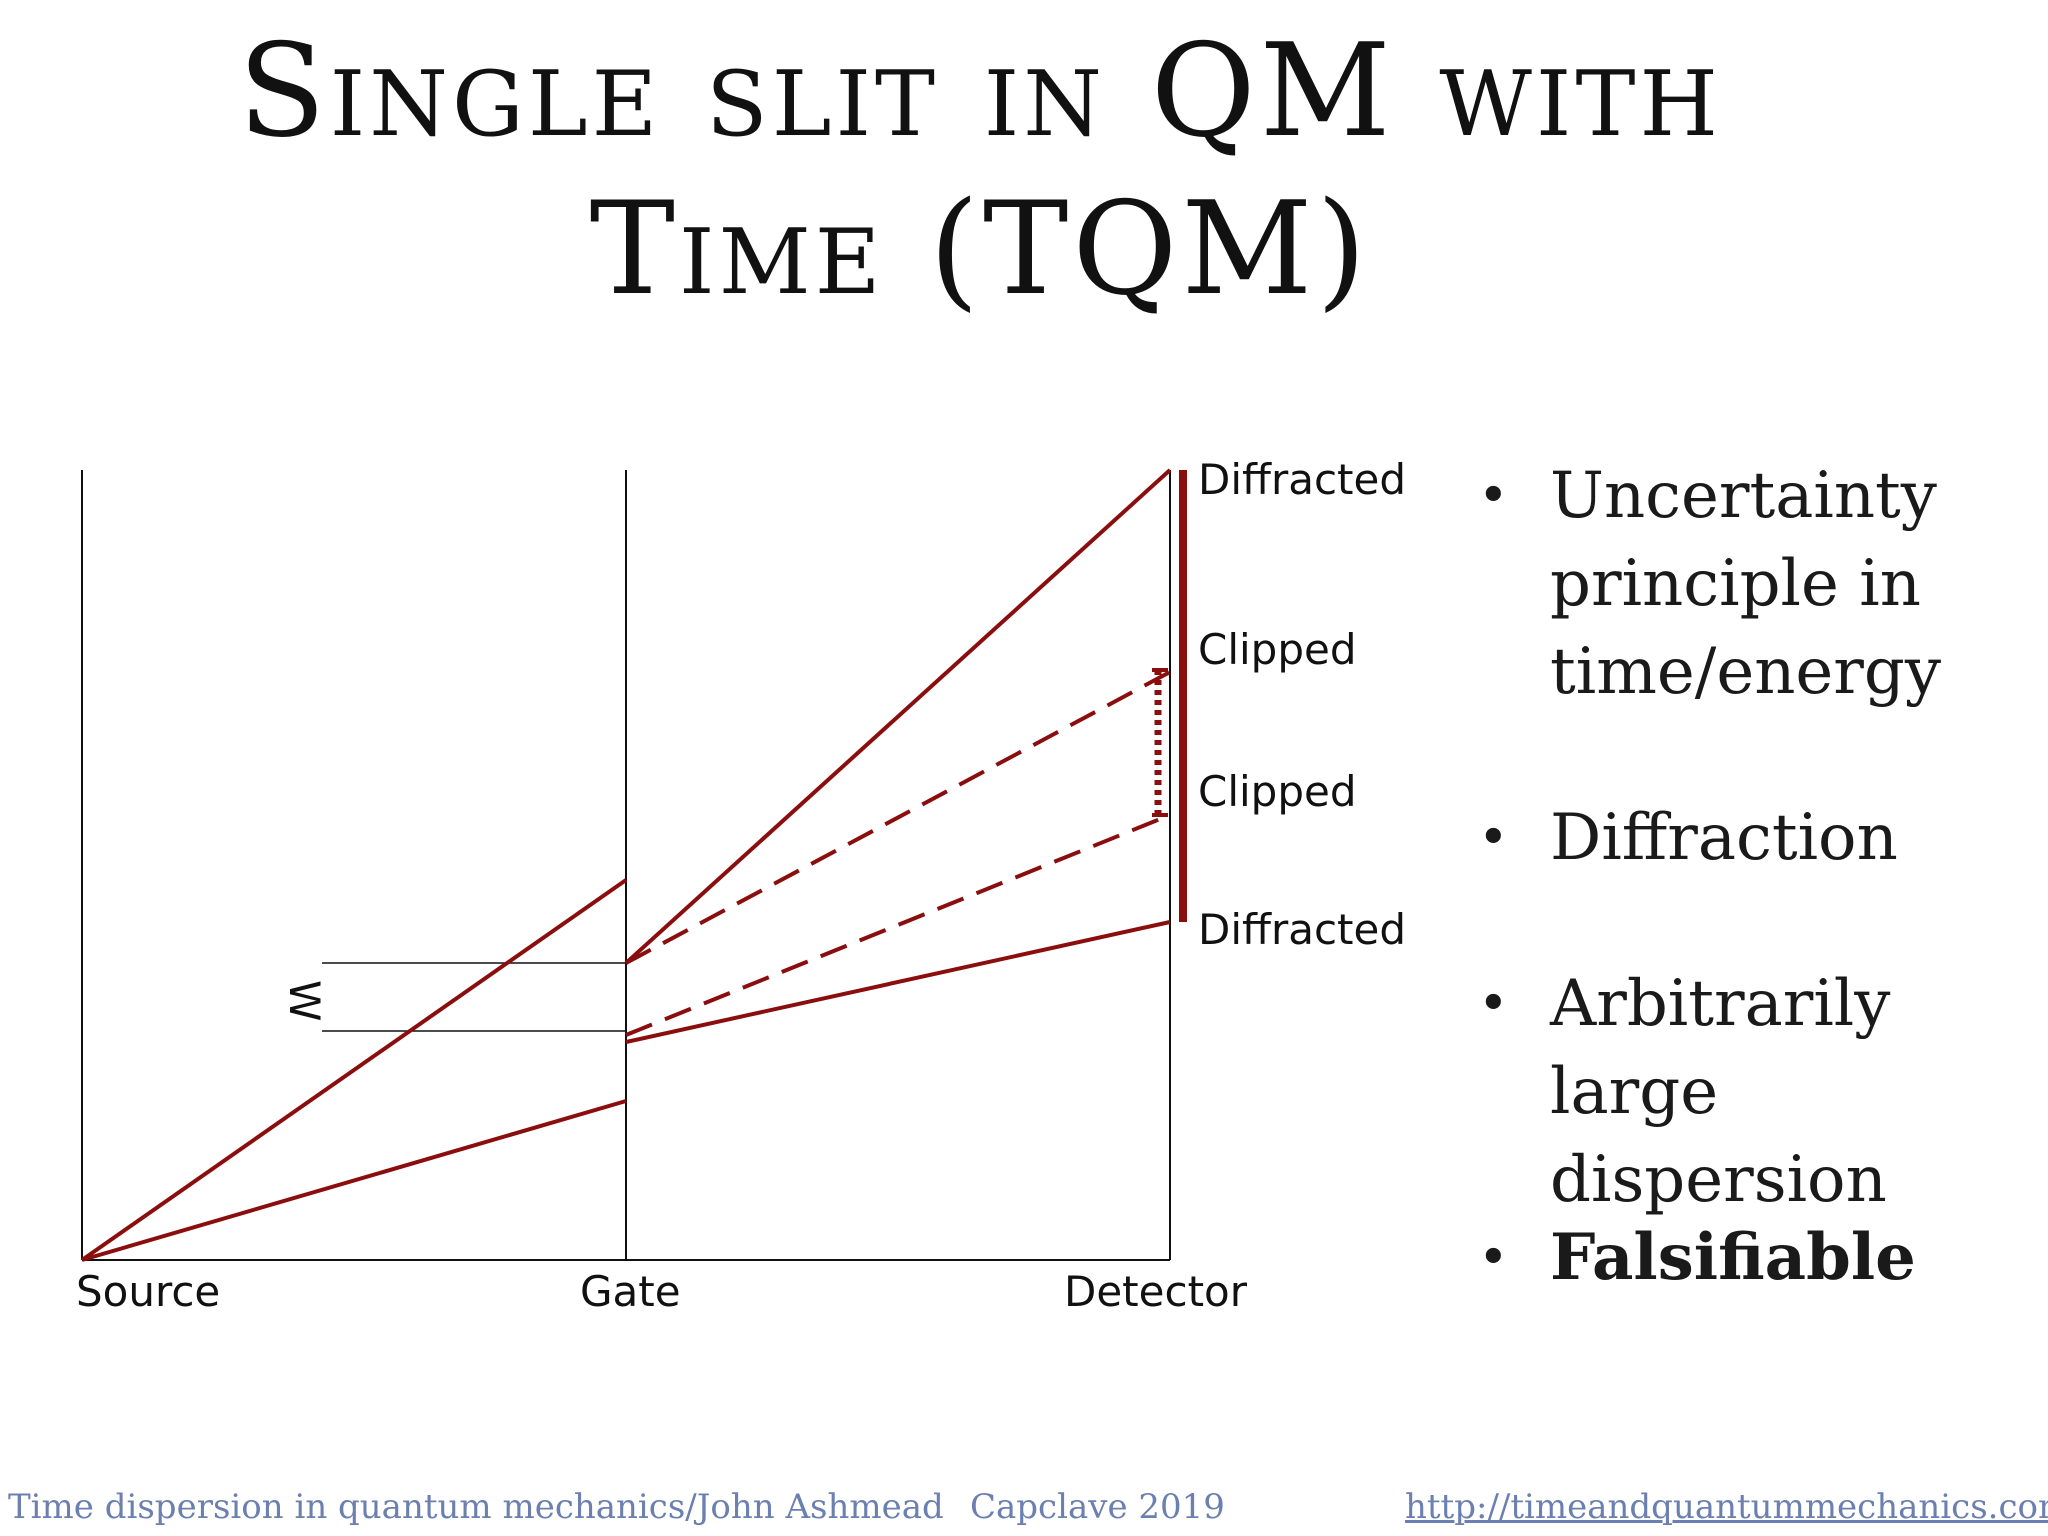 The height and width of the screenshot is (1536, 2048). Describe the element at coordinates (1097, 1507) in the screenshot. I see `footer-event: Capclave 2019` at that location.